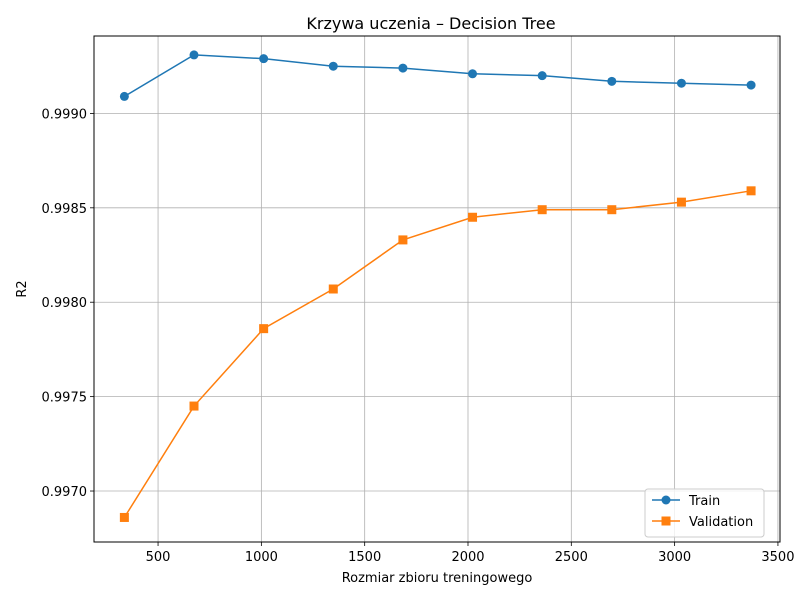 Image resolution: width=800 pixels, height=600 pixels. I want to click on legend-train-marker, so click(666, 500).